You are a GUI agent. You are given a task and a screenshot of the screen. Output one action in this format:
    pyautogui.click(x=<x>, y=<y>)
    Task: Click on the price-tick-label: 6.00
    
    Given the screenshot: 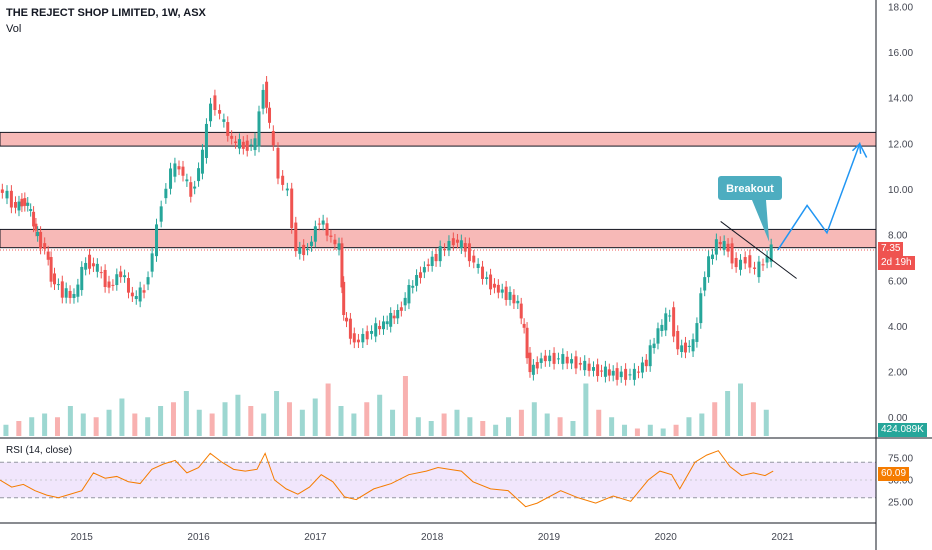 What is the action you would take?
    pyautogui.click(x=898, y=281)
    